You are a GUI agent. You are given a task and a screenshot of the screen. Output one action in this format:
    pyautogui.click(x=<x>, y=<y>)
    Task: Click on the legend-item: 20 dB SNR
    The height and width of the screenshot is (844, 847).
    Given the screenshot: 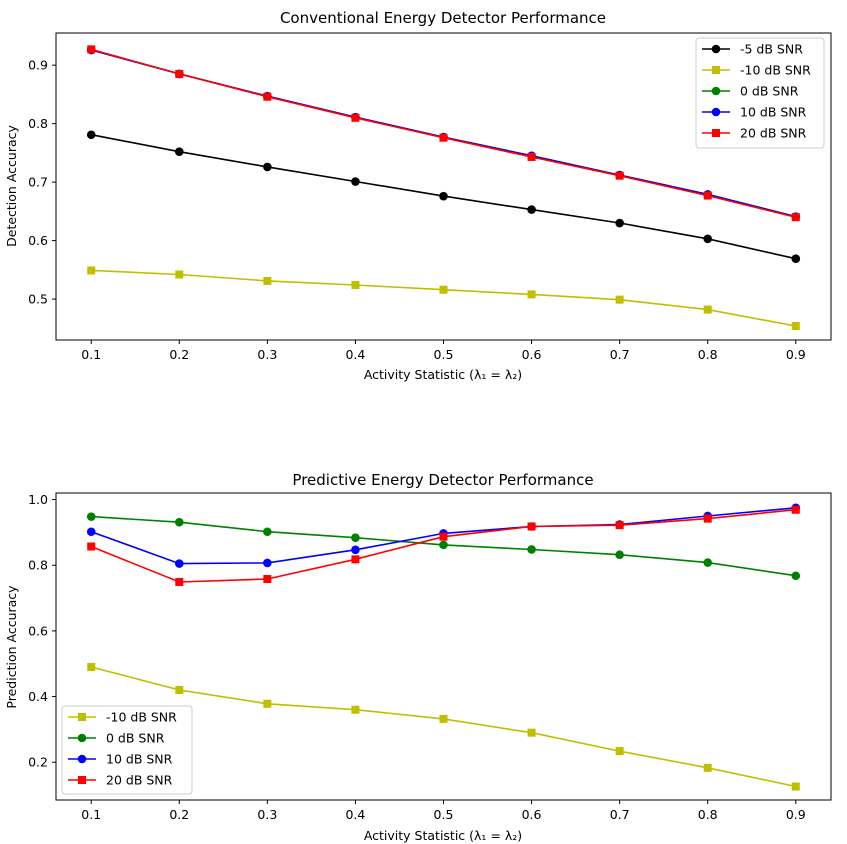 What is the action you would take?
    pyautogui.click(x=754, y=133)
    